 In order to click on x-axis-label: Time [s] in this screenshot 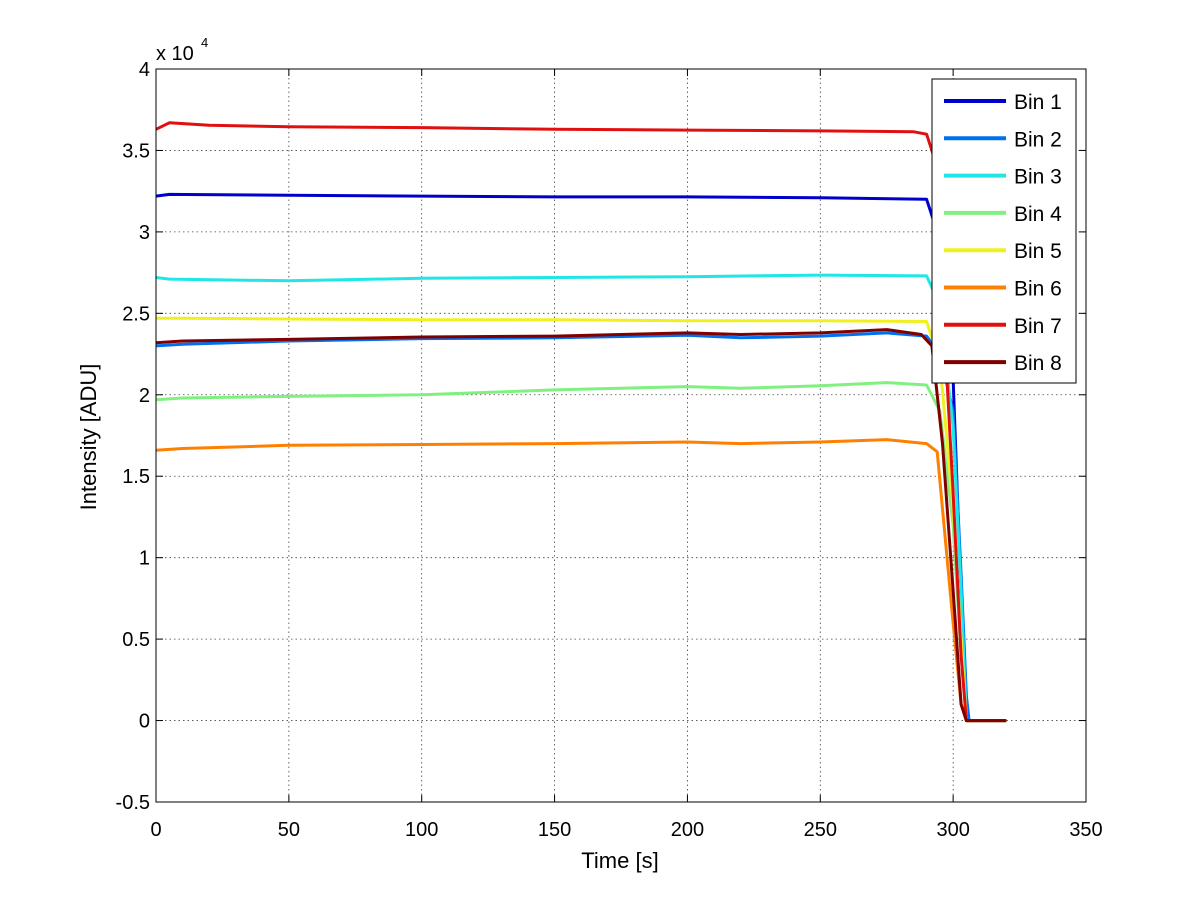, I will do `click(619, 860)`.